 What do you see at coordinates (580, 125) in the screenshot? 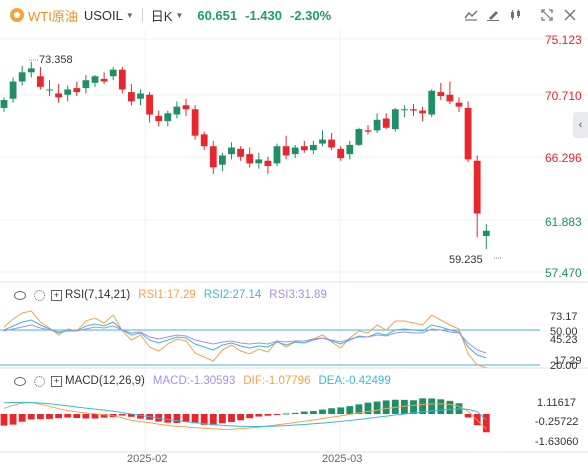
I see `chevron-left-icon: ‹` at bounding box center [580, 125].